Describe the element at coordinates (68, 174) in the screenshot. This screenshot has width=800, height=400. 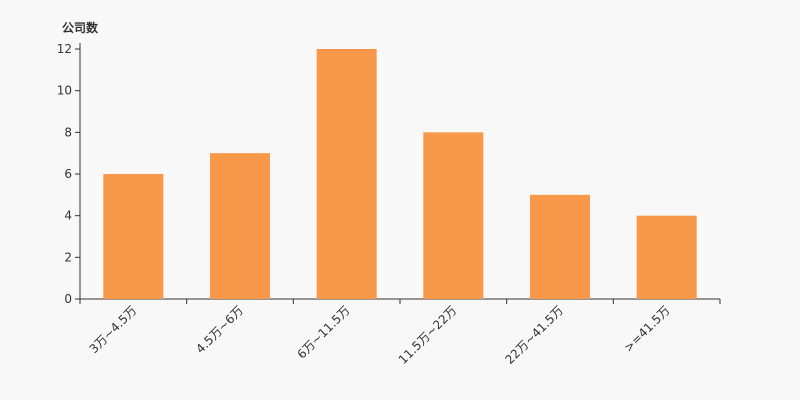
I see `y-tick-label: 6` at that location.